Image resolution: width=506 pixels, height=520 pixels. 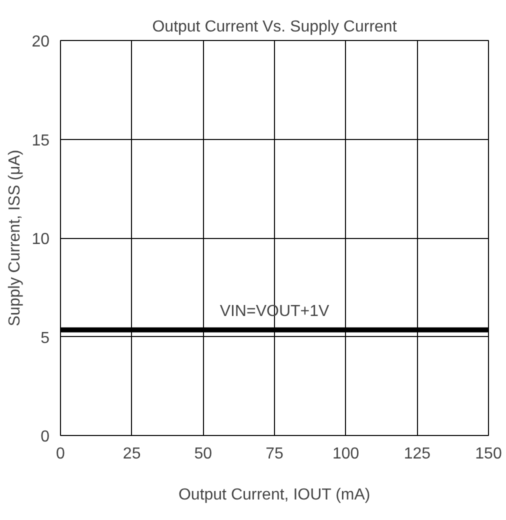 What do you see at coordinates (275, 27) in the screenshot?
I see `chart-title: Output Current Vs. Supply Current` at bounding box center [275, 27].